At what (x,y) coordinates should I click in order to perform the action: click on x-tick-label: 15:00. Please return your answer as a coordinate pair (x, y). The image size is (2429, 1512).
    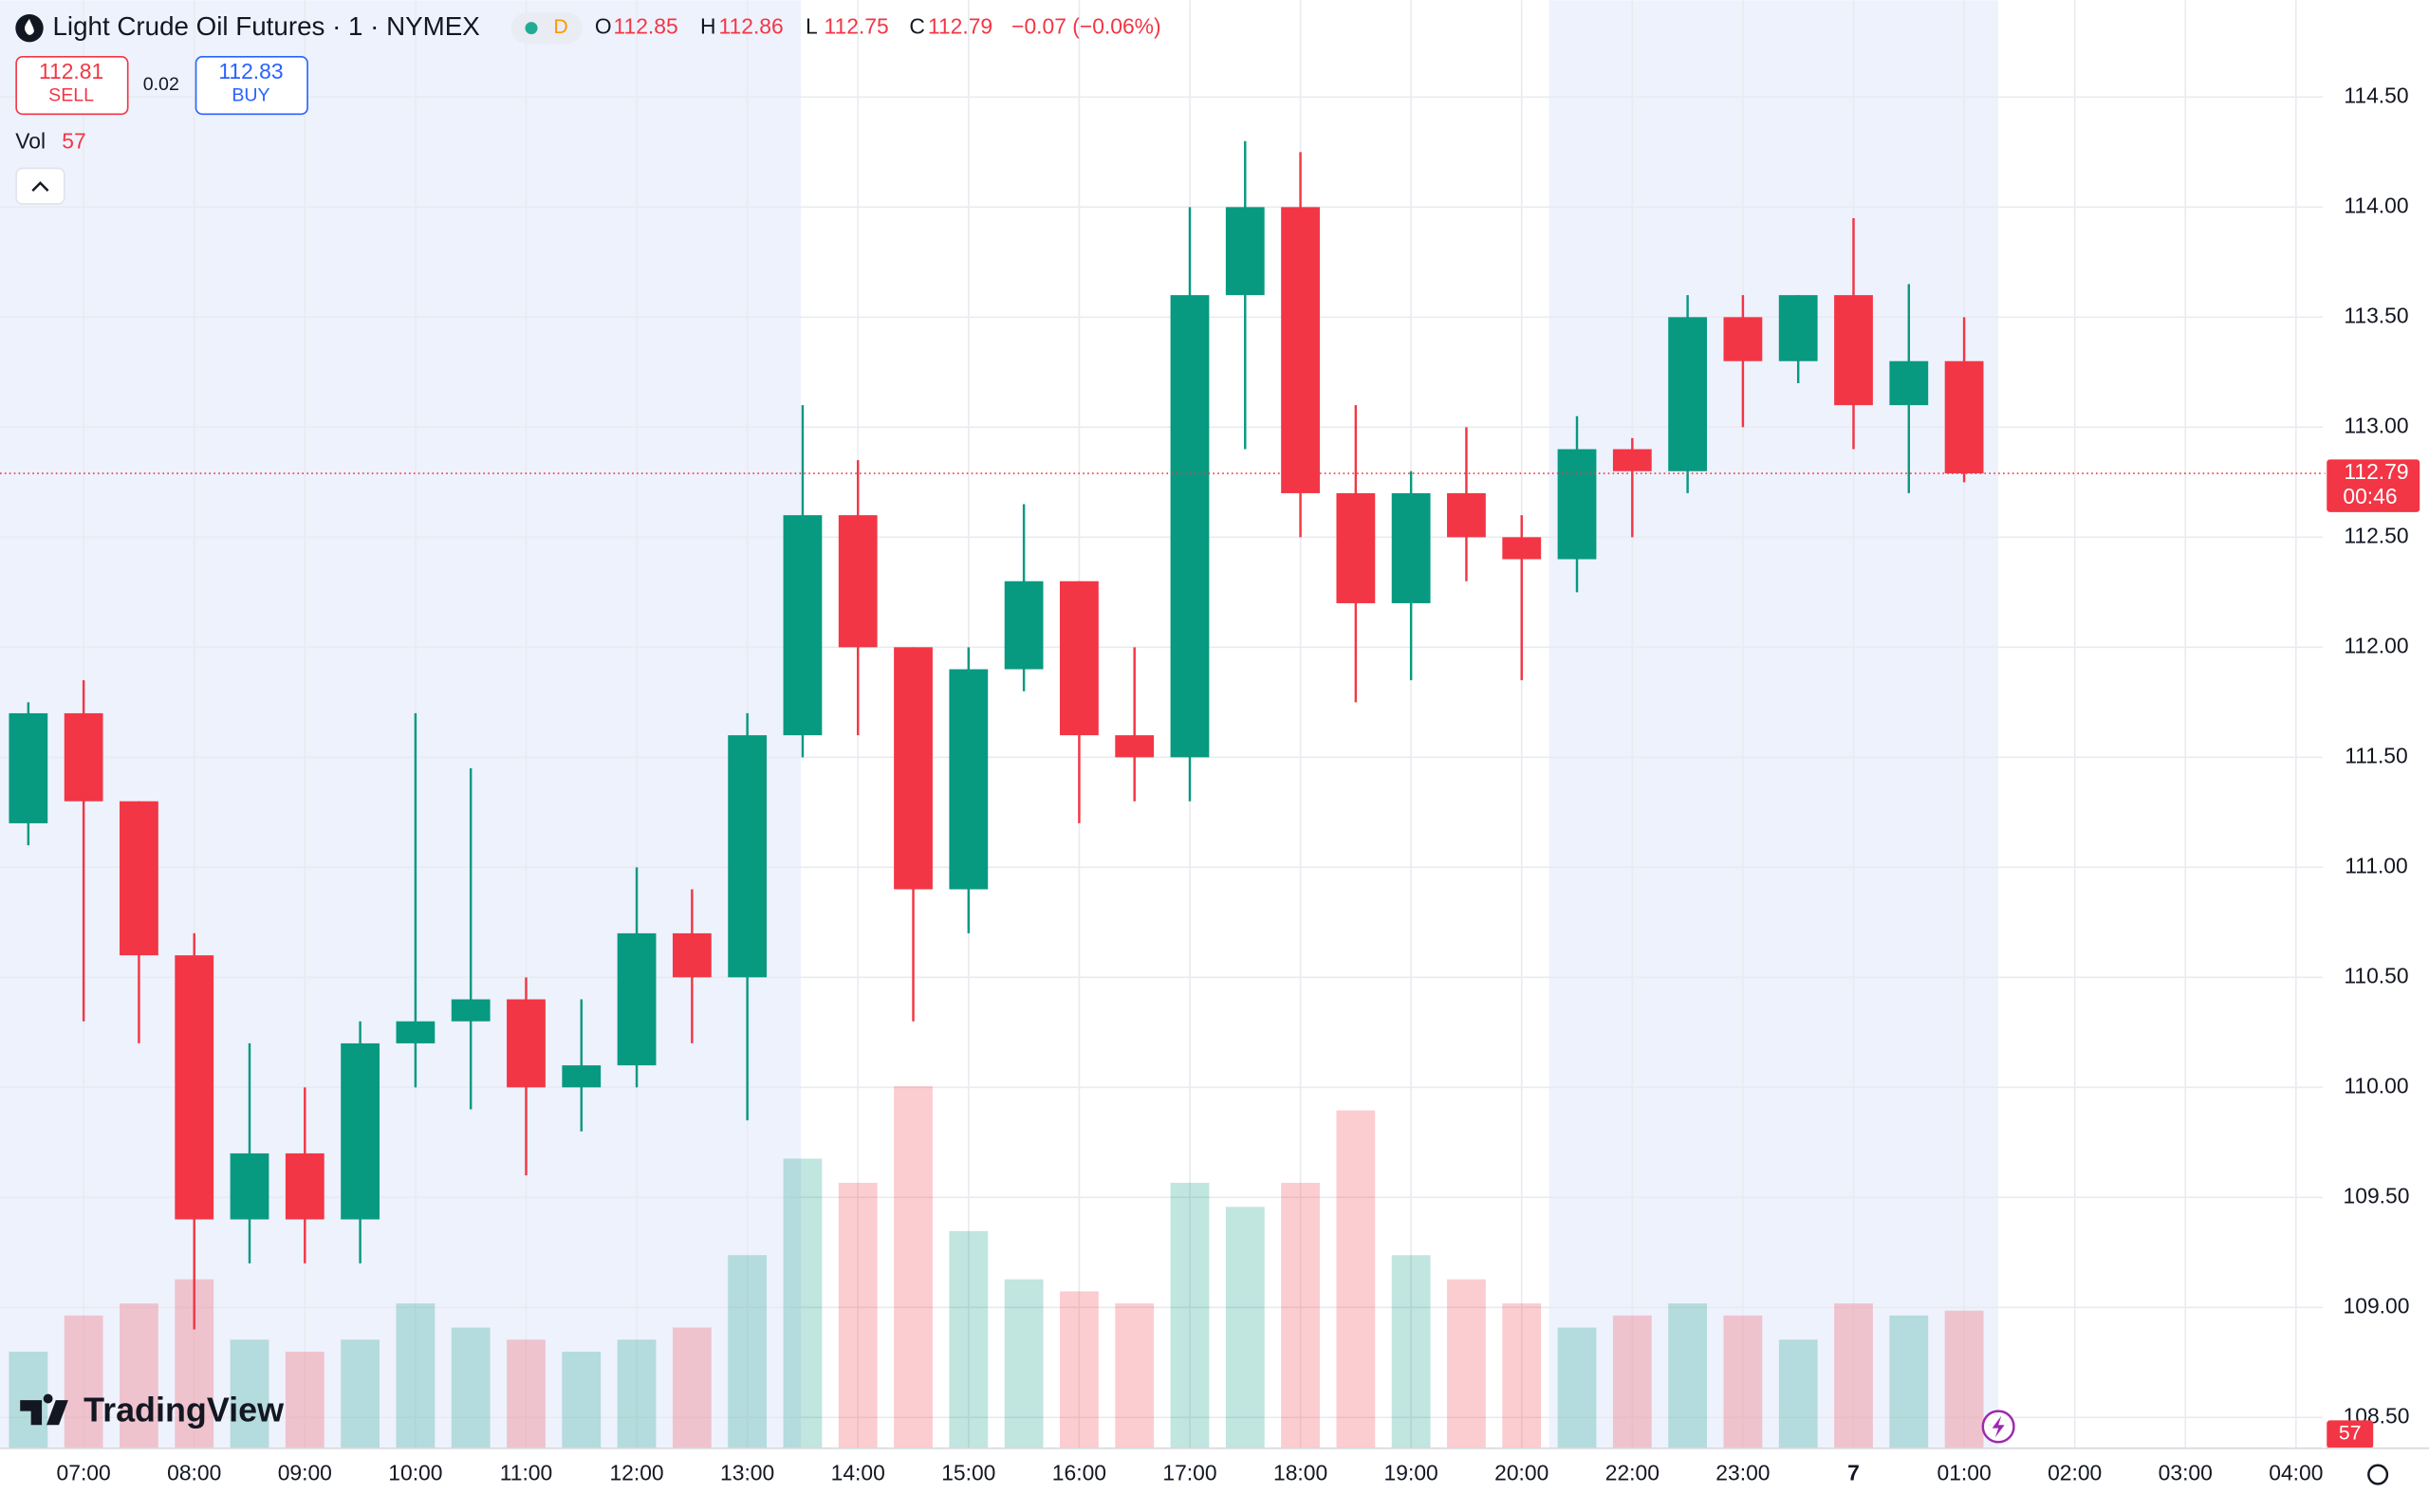
    Looking at the image, I should click on (968, 1473).